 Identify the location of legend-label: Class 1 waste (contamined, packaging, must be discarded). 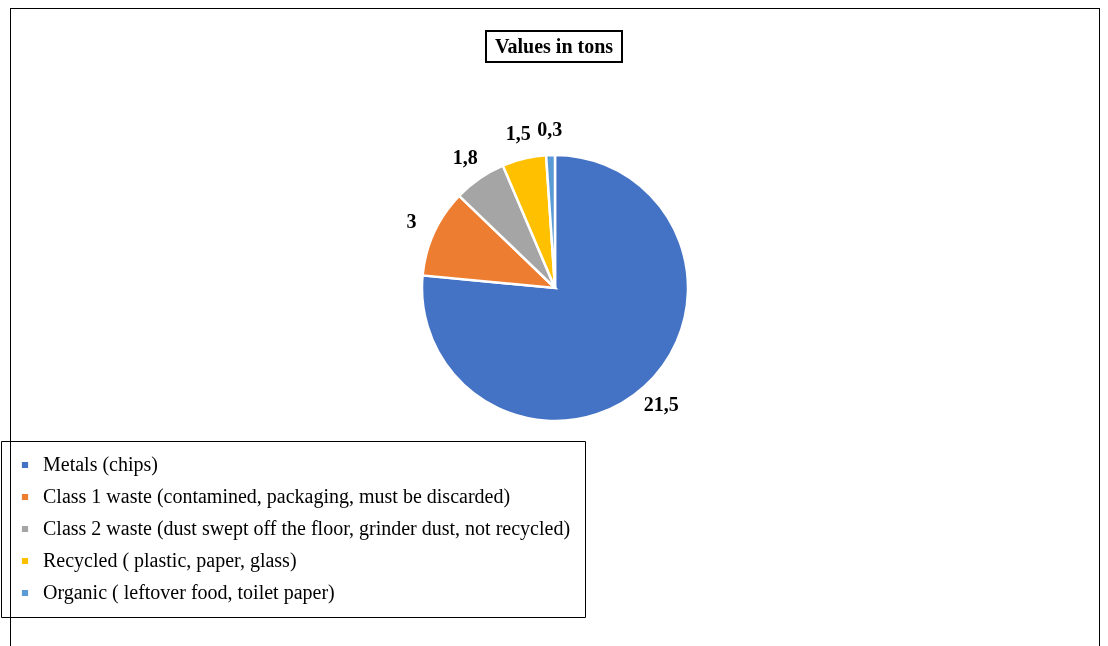
(277, 496).